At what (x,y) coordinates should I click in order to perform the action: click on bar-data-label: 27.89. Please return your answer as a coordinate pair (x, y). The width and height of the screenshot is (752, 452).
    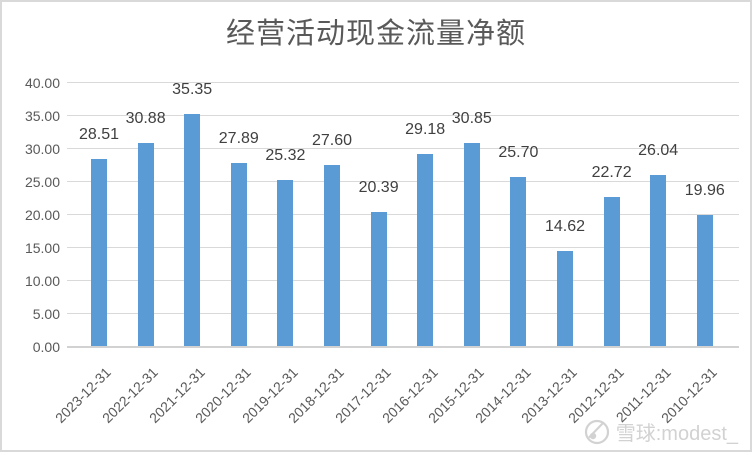
    Looking at the image, I should click on (238, 138).